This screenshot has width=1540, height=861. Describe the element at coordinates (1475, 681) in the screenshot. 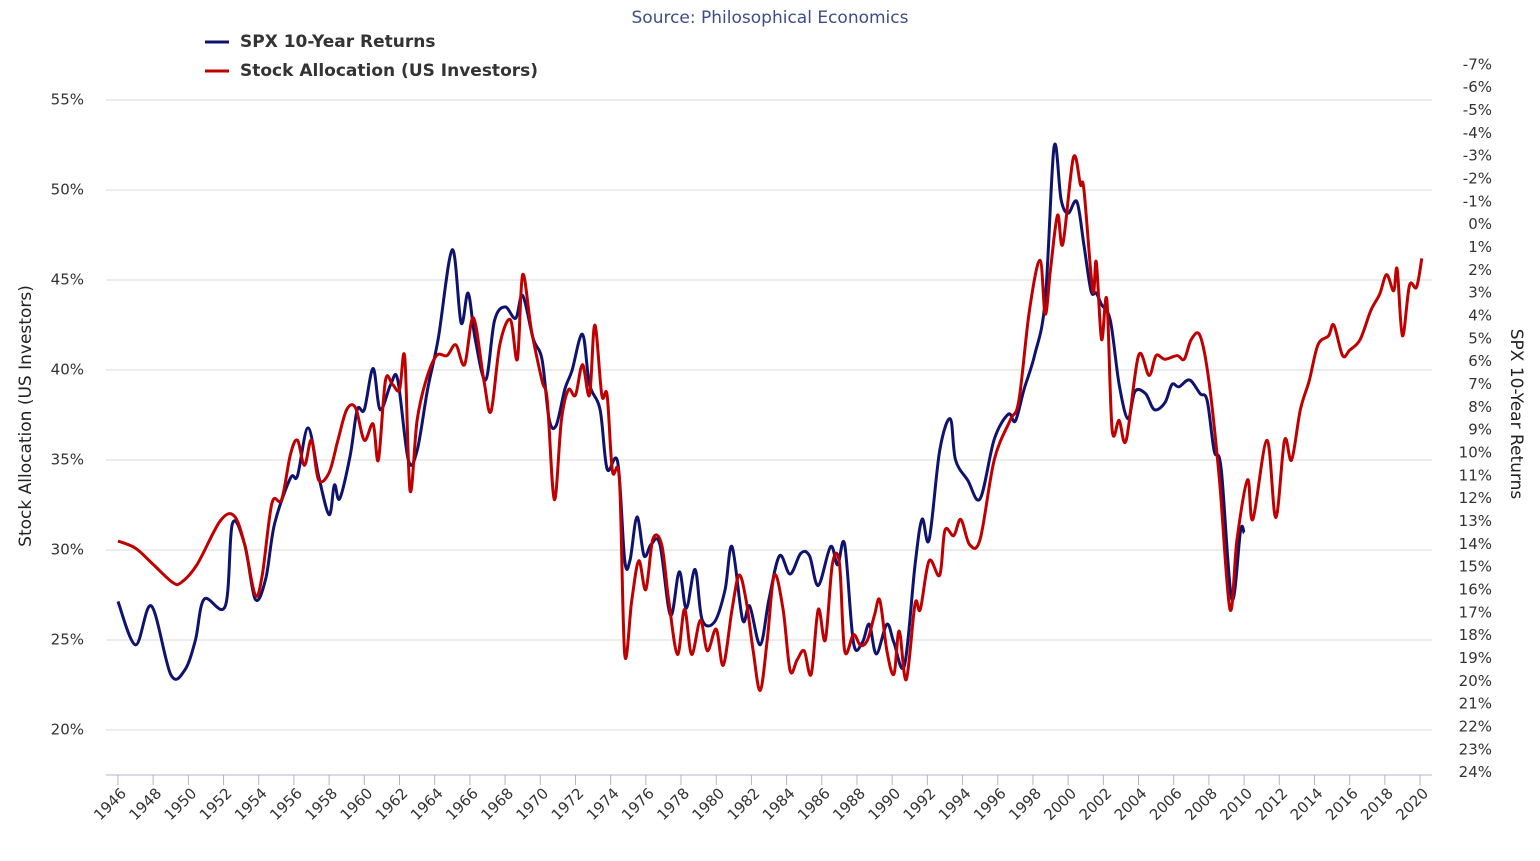

I see `y2-tick-label: 20%` at that location.